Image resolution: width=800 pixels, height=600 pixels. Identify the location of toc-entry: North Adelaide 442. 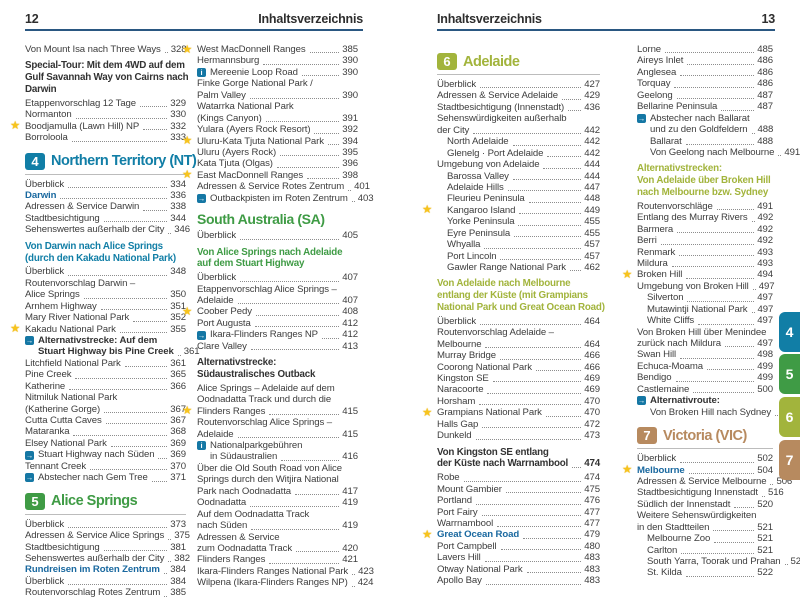
(518, 141).